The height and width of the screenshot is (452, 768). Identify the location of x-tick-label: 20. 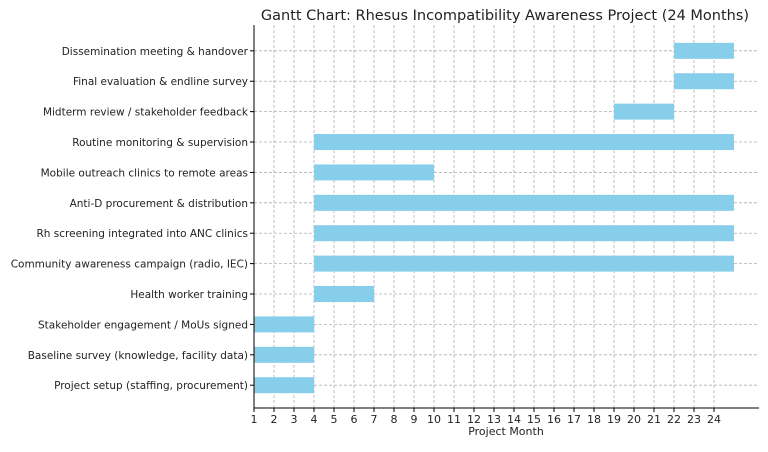
(634, 419).